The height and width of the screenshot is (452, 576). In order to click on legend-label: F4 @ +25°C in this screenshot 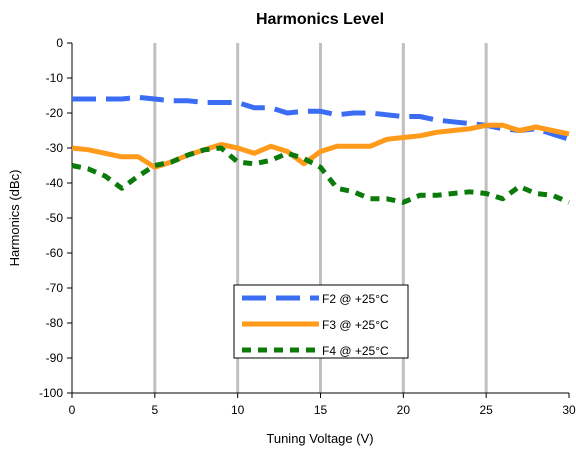, I will do `click(355, 351)`.